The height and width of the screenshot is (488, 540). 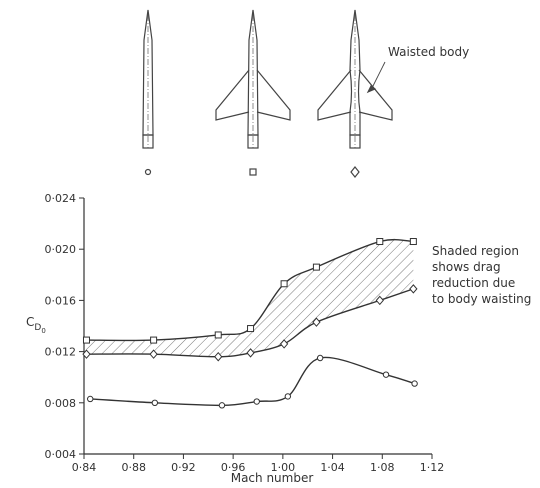 What do you see at coordinates (253, 79) in the screenshot?
I see `winged-body-drawing` at bounding box center [253, 79].